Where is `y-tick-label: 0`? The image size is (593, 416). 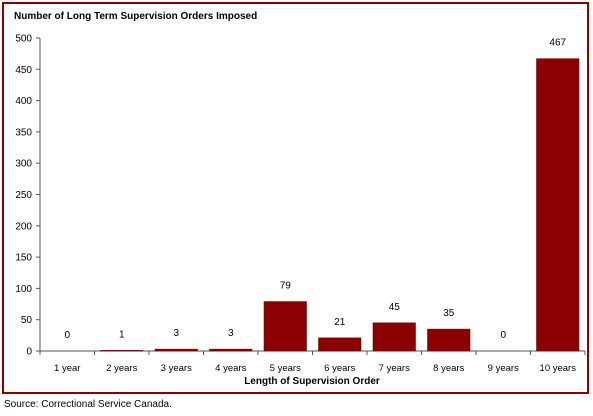 y-tick-label: 0 is located at coordinates (29, 352).